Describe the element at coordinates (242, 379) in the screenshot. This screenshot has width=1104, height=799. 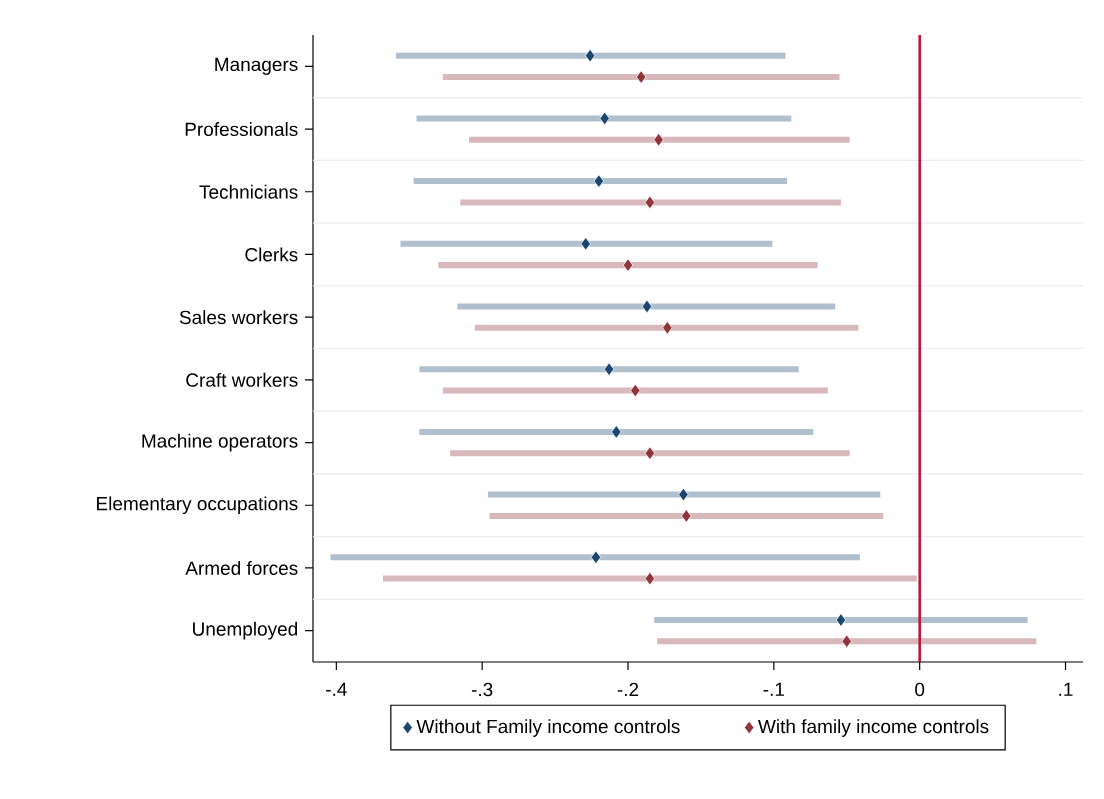
I see `y-tick-label: Craft workers` at that location.